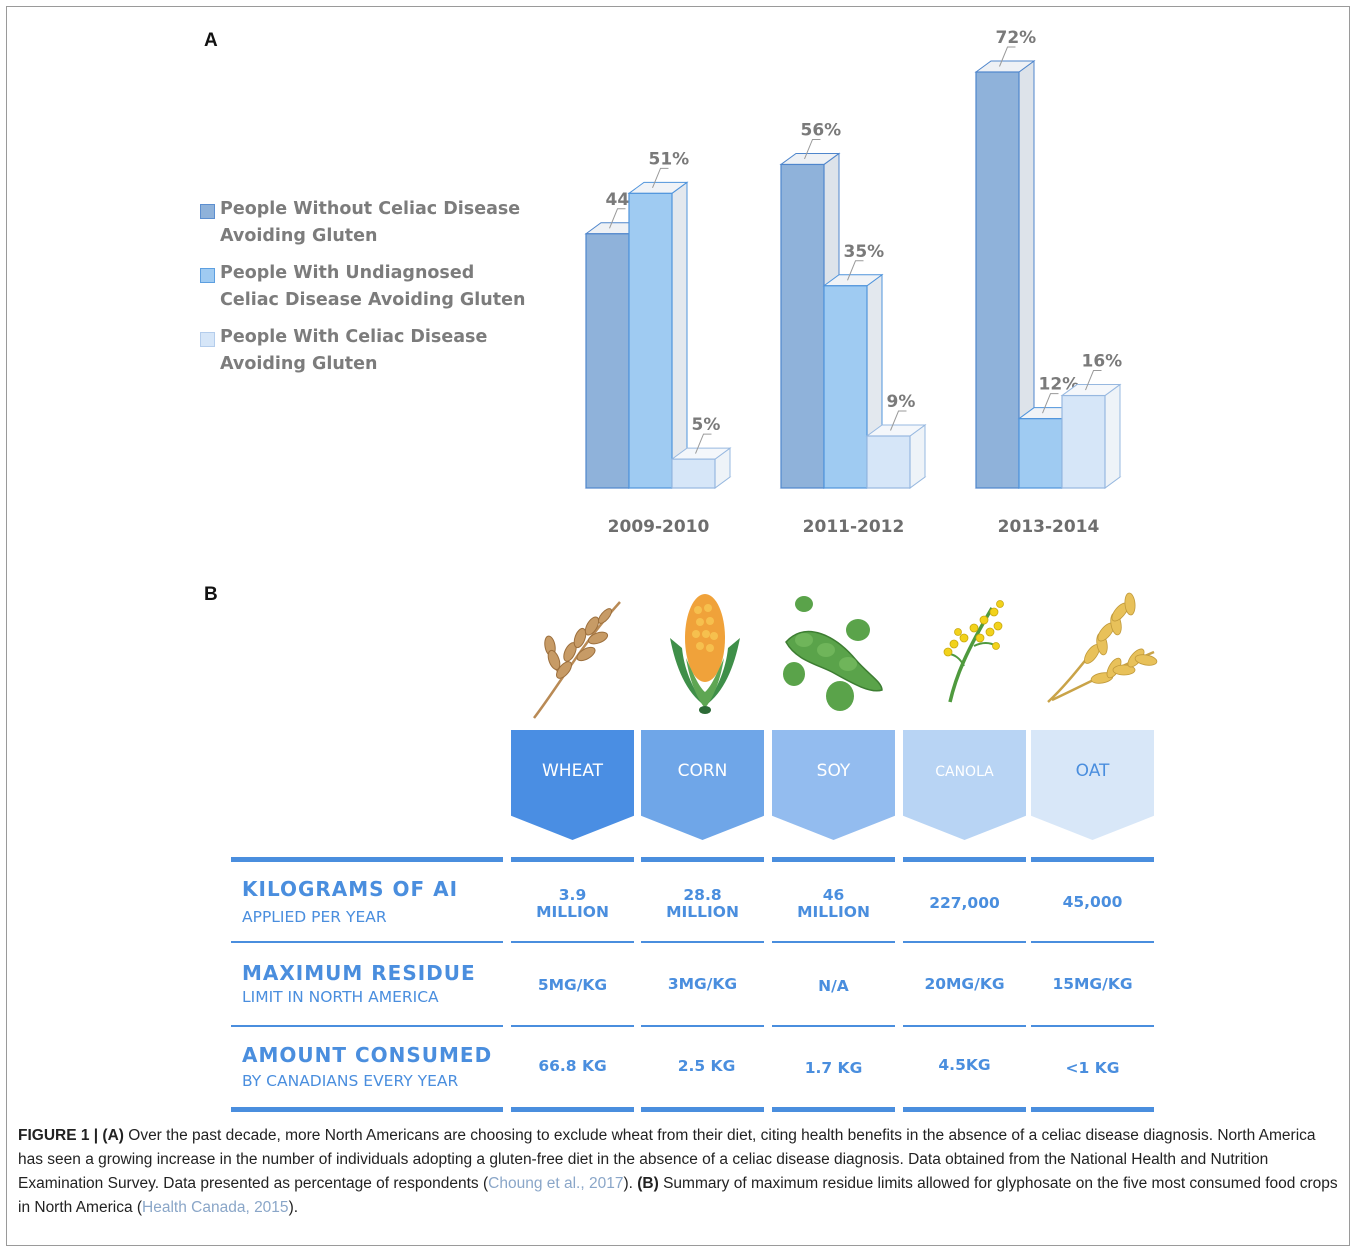  I want to click on data-label: 9%, so click(901, 402).